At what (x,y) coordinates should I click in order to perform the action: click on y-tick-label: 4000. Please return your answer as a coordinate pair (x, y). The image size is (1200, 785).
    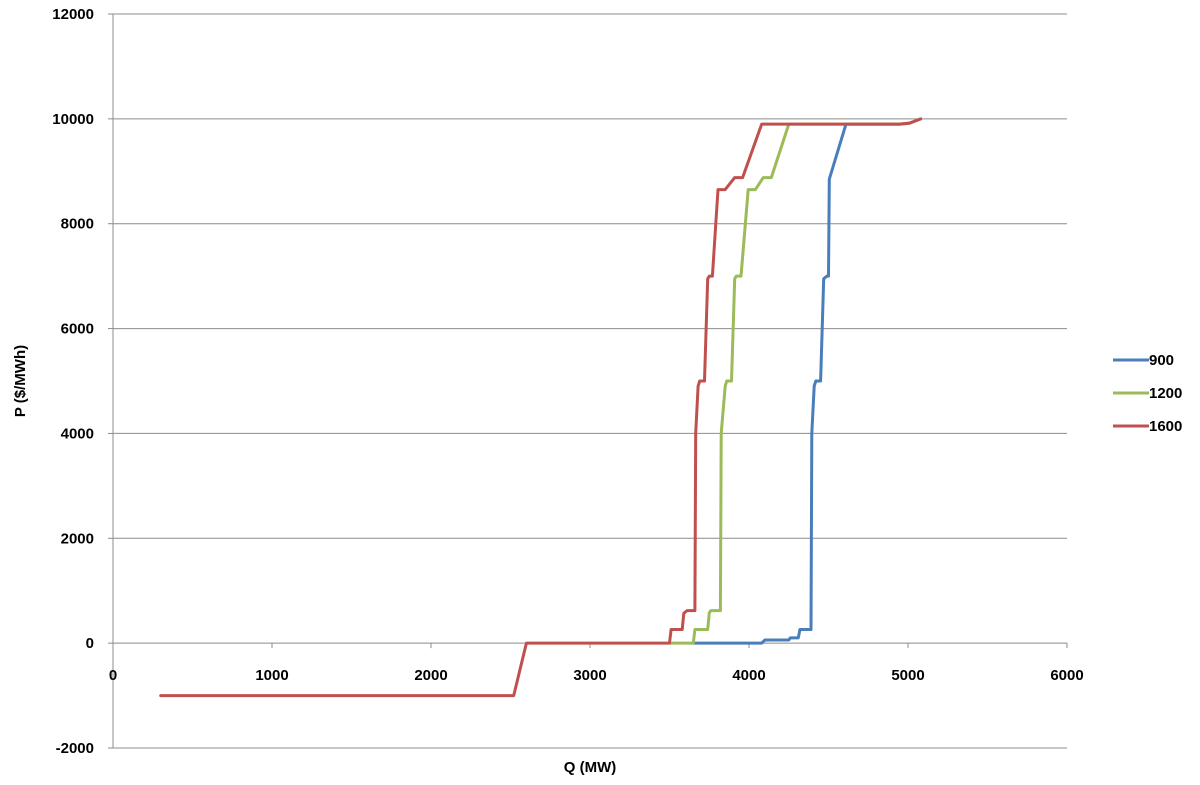
    Looking at the image, I should click on (77, 433).